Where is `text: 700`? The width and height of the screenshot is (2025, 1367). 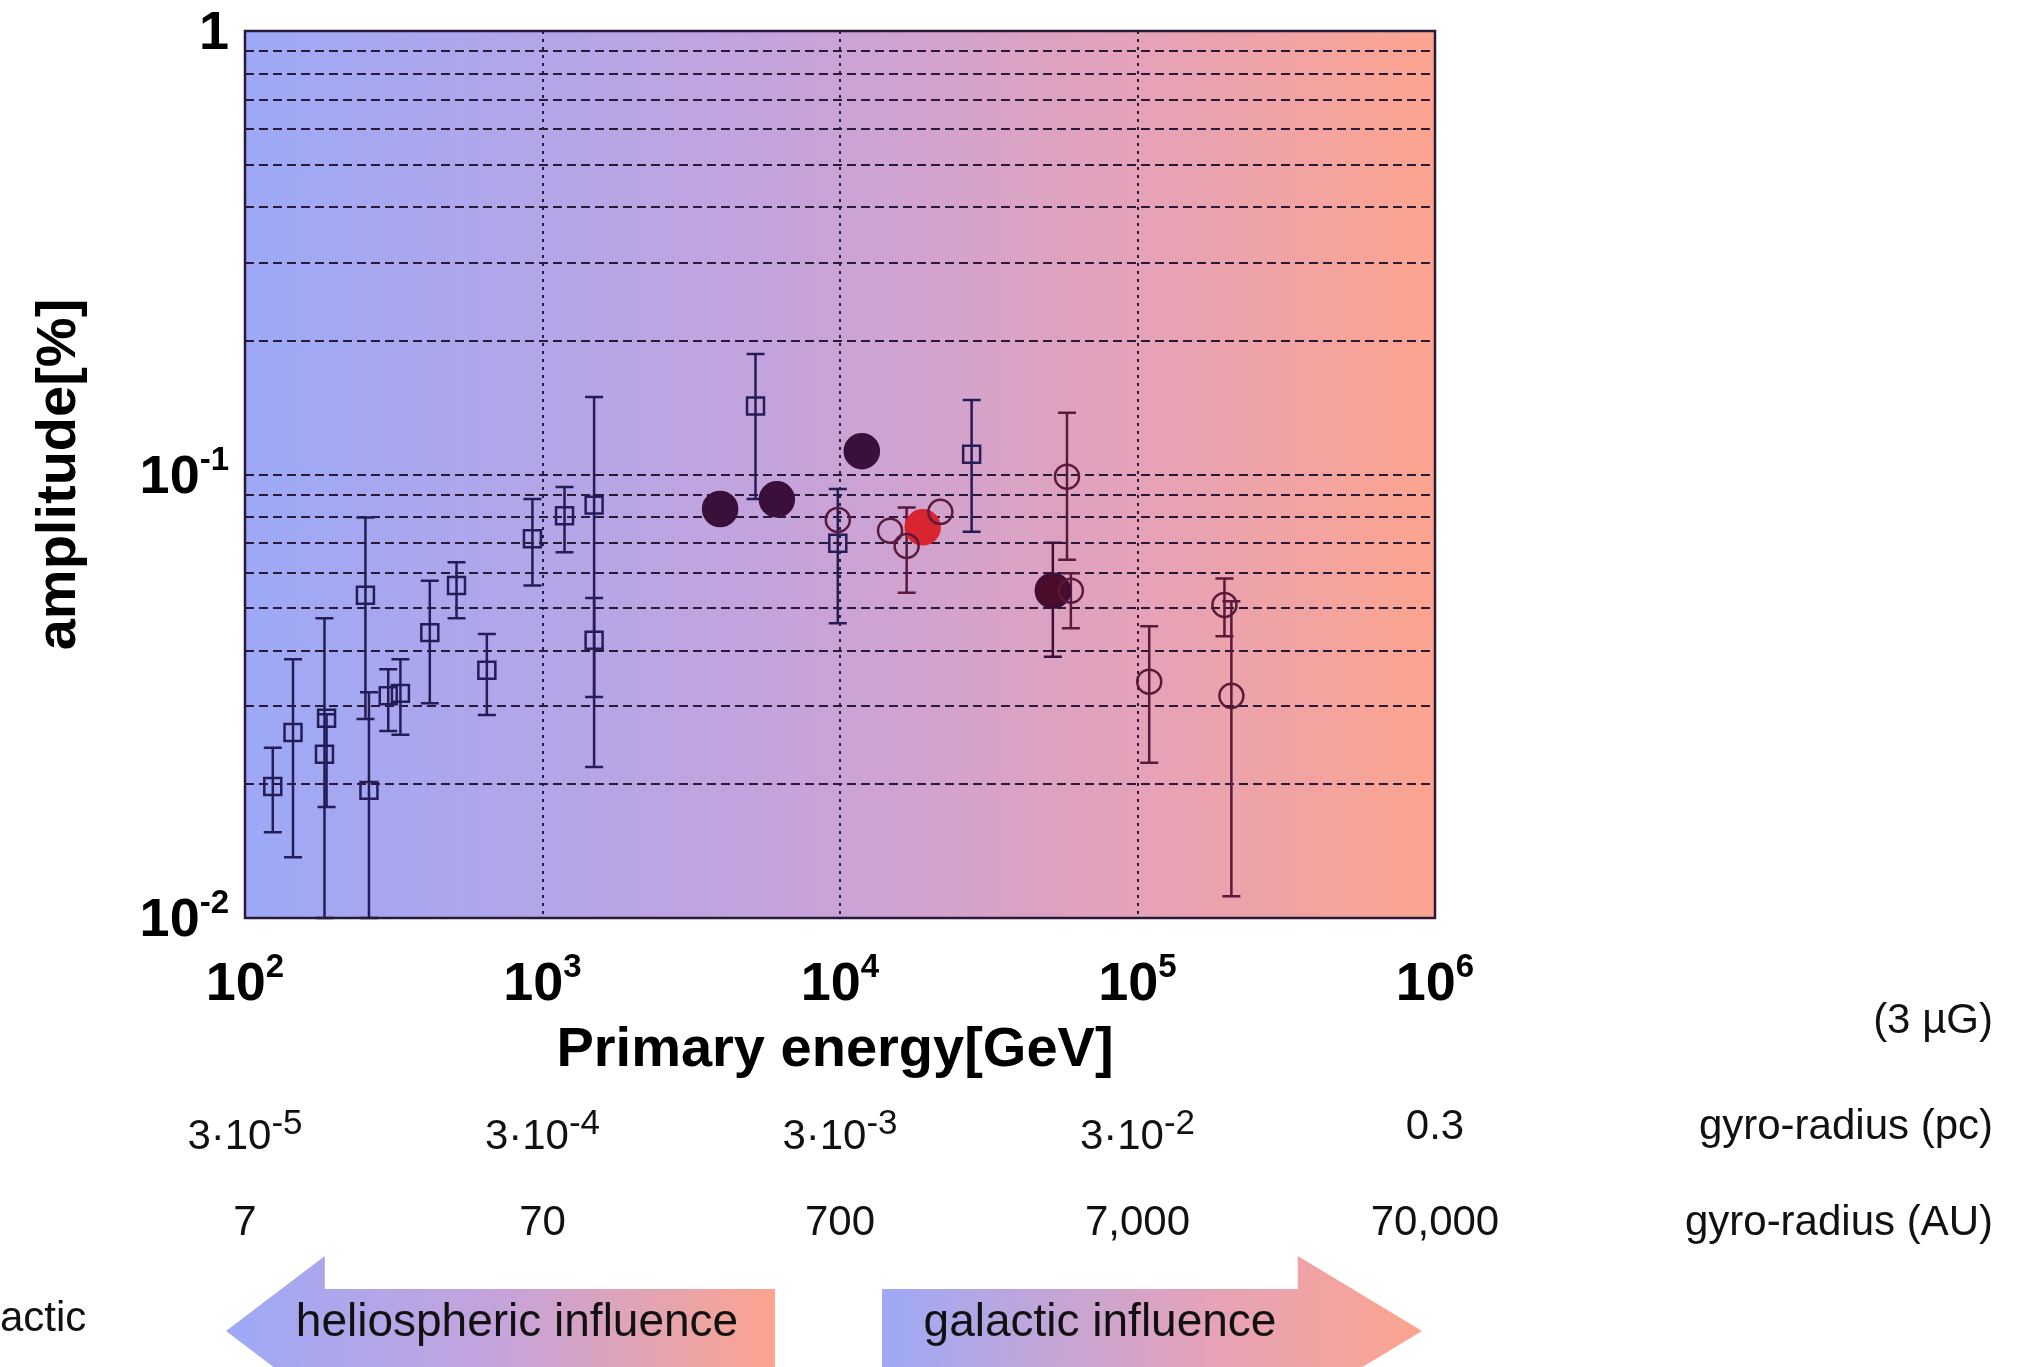 text: 700 is located at coordinates (840, 1220).